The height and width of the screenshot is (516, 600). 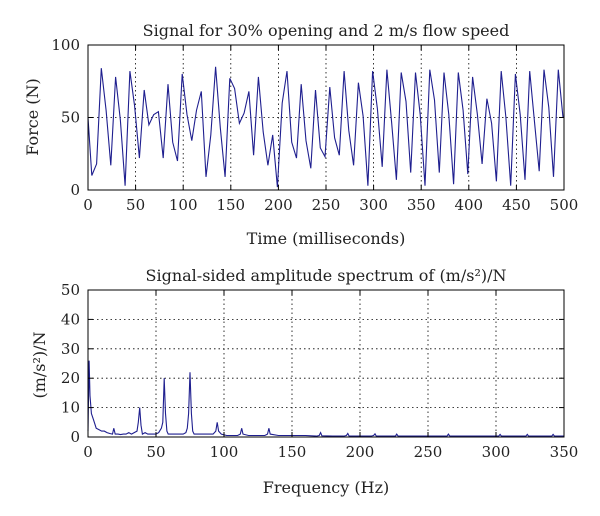 What do you see at coordinates (32, 117) in the screenshot?
I see `y-axis-label: Force (N)` at bounding box center [32, 117].